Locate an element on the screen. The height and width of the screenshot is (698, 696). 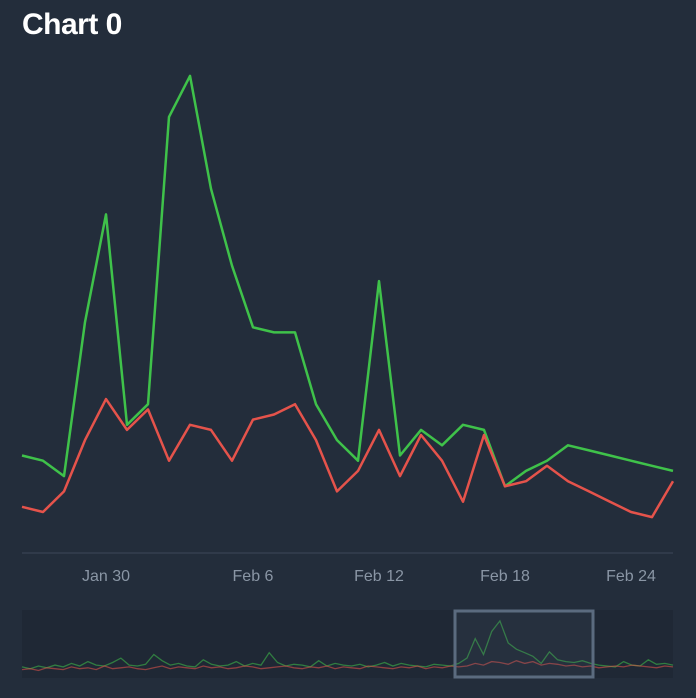
x-tick-label: Feb 18 is located at coordinates (505, 576).